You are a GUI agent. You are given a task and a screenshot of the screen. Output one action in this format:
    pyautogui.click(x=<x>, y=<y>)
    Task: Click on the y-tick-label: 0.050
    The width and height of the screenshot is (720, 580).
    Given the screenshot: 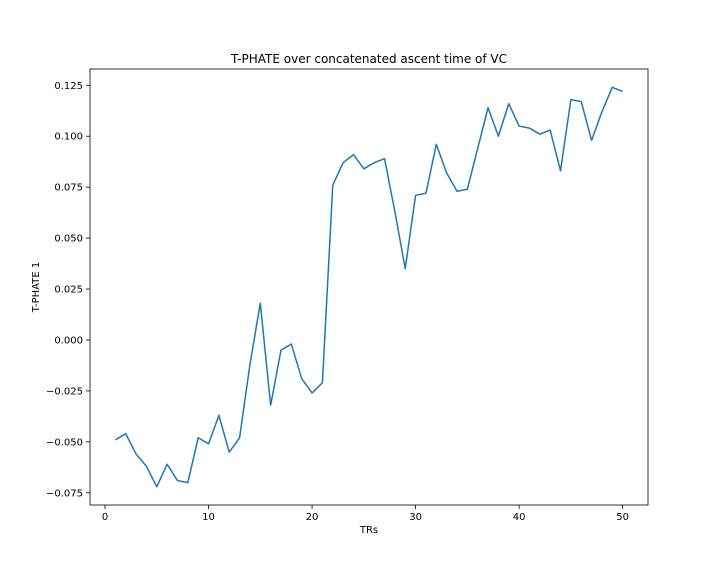 What is the action you would take?
    pyautogui.click(x=68, y=239)
    